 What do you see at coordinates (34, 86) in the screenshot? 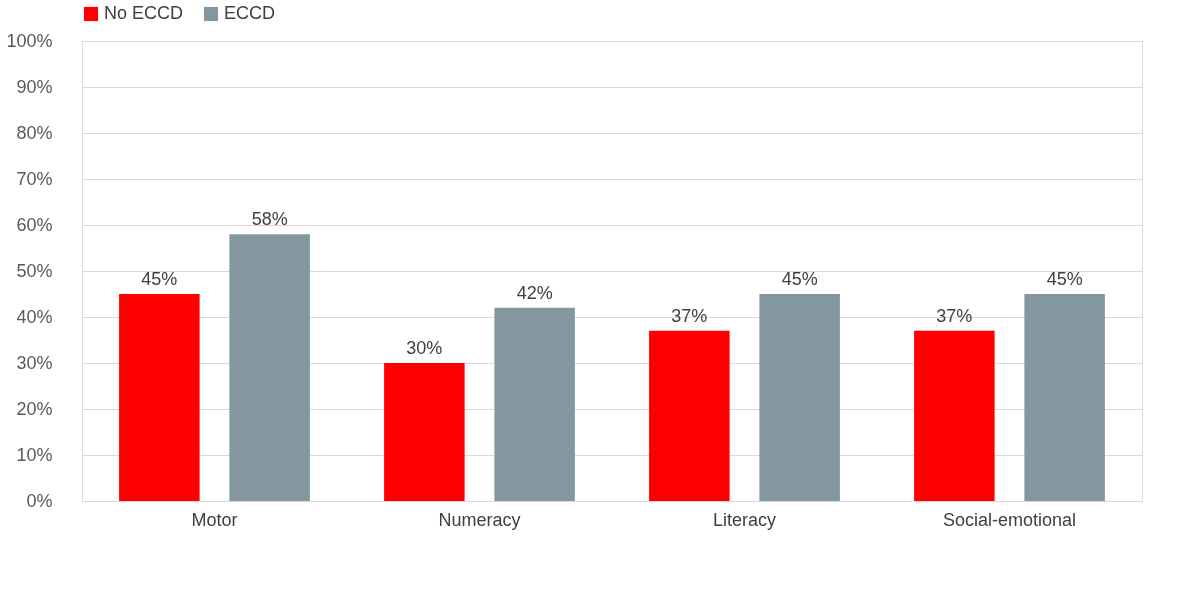
I see `y-tick-label: 90%` at bounding box center [34, 86].